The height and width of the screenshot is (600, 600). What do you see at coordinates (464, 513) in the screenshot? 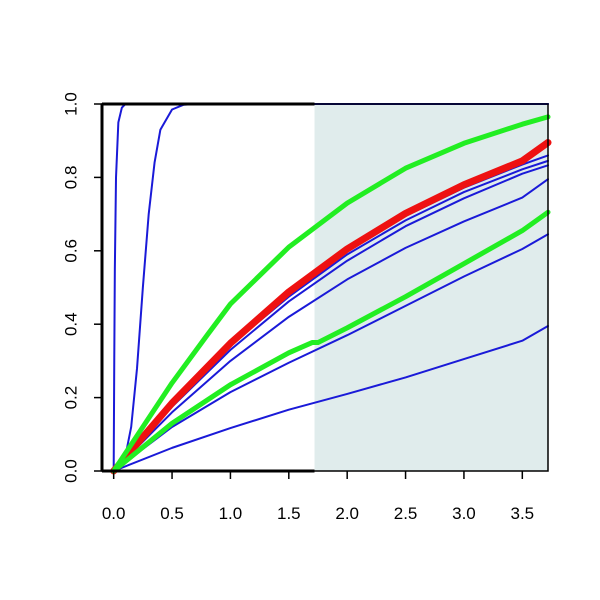
I see `x-tick-label: 3.0` at bounding box center [464, 513].